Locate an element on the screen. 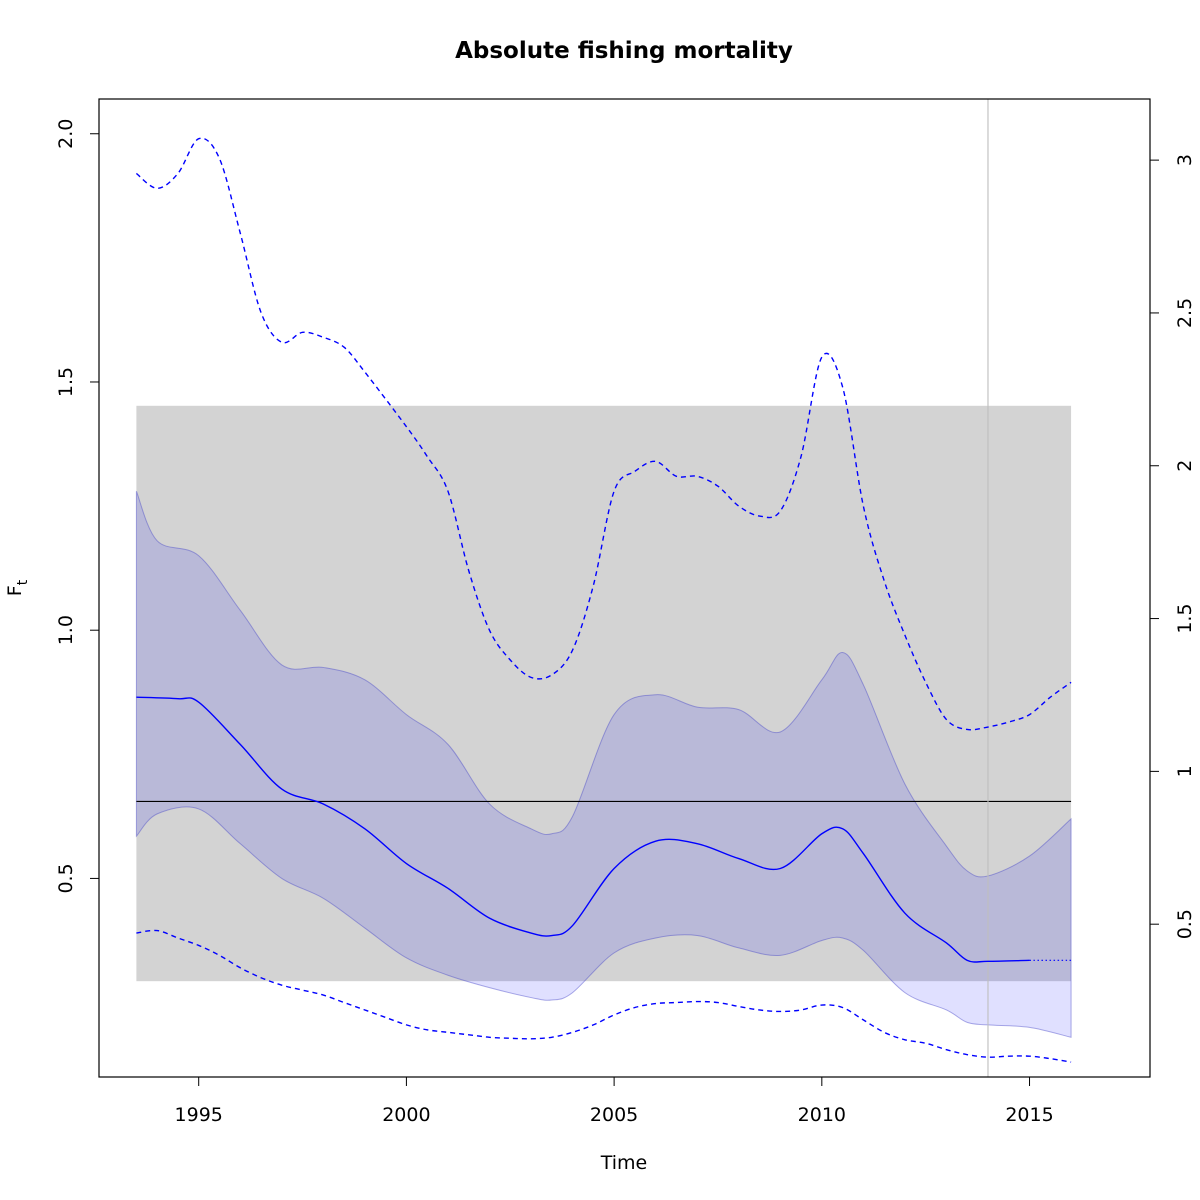  y-tick-label: 1.5 is located at coordinates (66, 382).